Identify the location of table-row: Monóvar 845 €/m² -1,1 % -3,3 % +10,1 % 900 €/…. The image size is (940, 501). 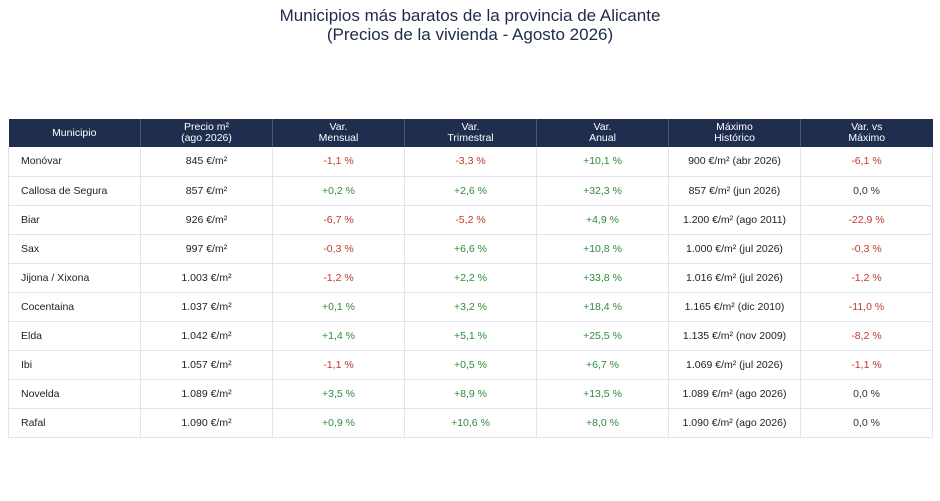
(470, 162).